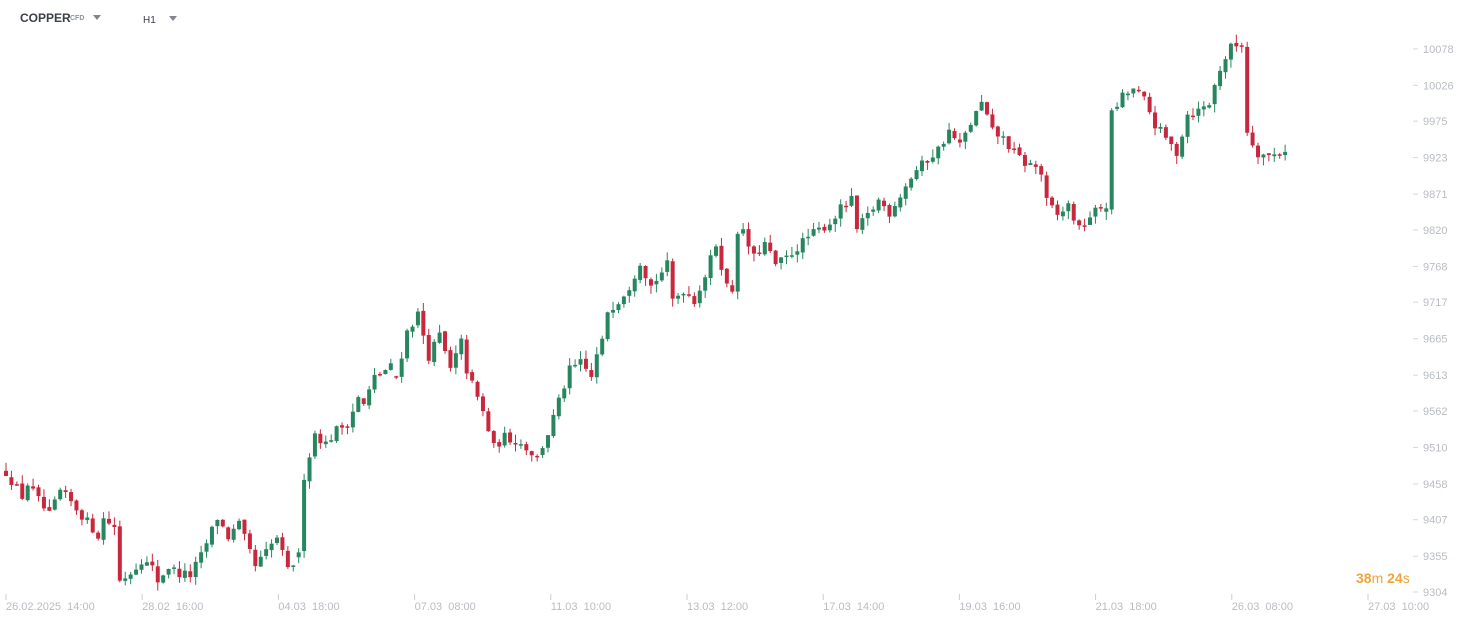  What do you see at coordinates (45, 18) in the screenshot?
I see `symbol-name: COPPER` at bounding box center [45, 18].